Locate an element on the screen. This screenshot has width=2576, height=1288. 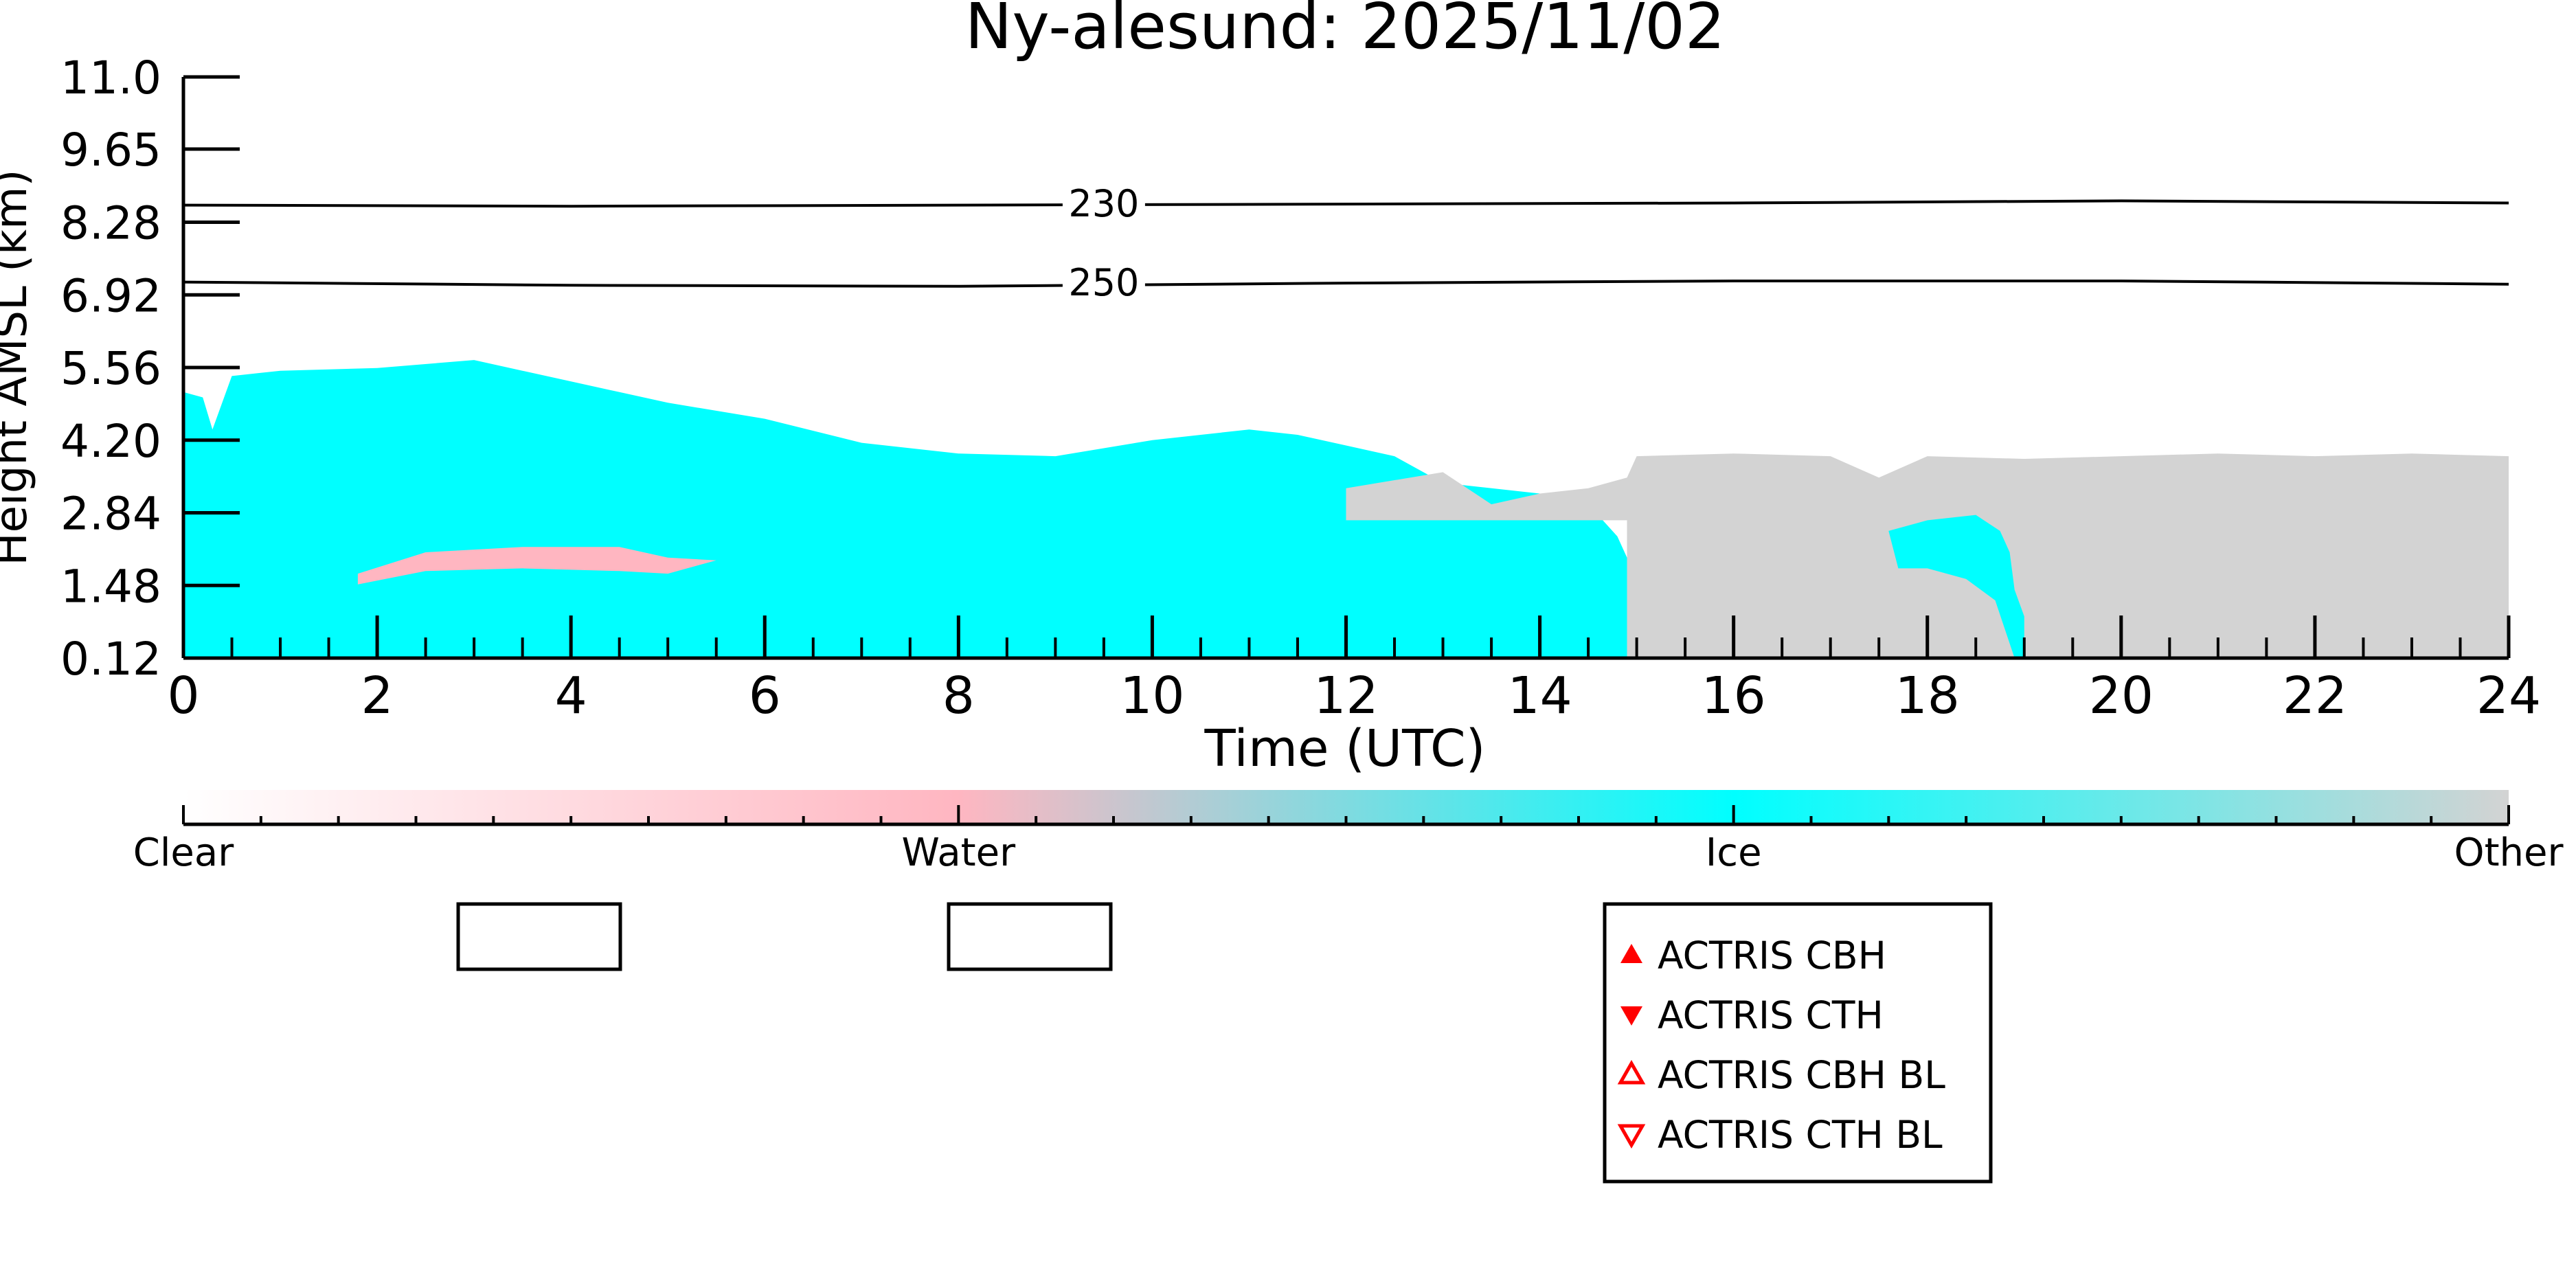
x-tick-label: 22 is located at coordinates (2315, 695).